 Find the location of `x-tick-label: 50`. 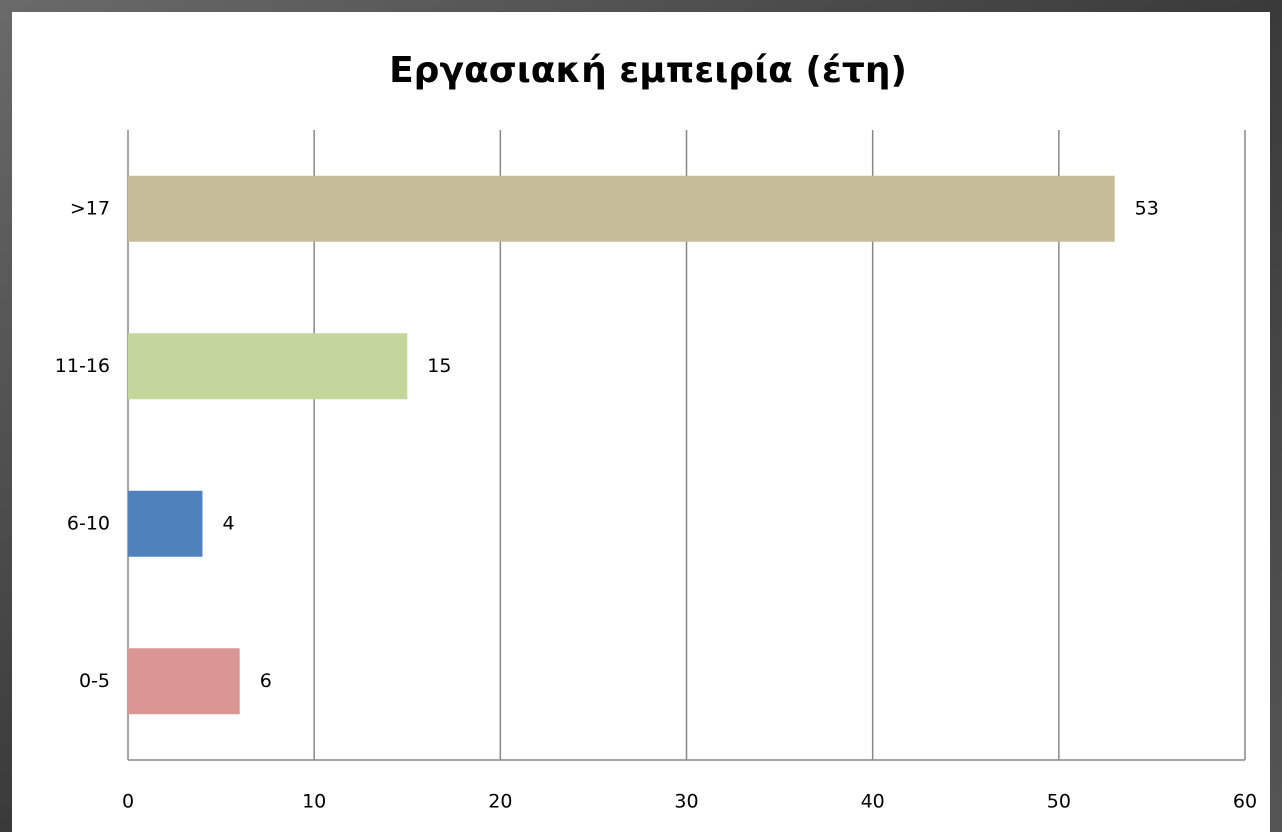

x-tick-label: 50 is located at coordinates (1059, 802).